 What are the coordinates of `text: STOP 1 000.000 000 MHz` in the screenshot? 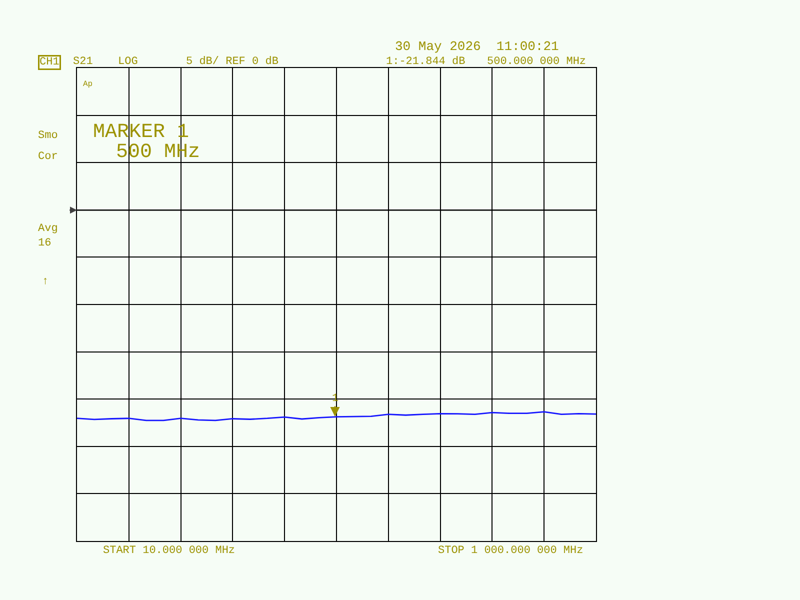 It's located at (511, 551).